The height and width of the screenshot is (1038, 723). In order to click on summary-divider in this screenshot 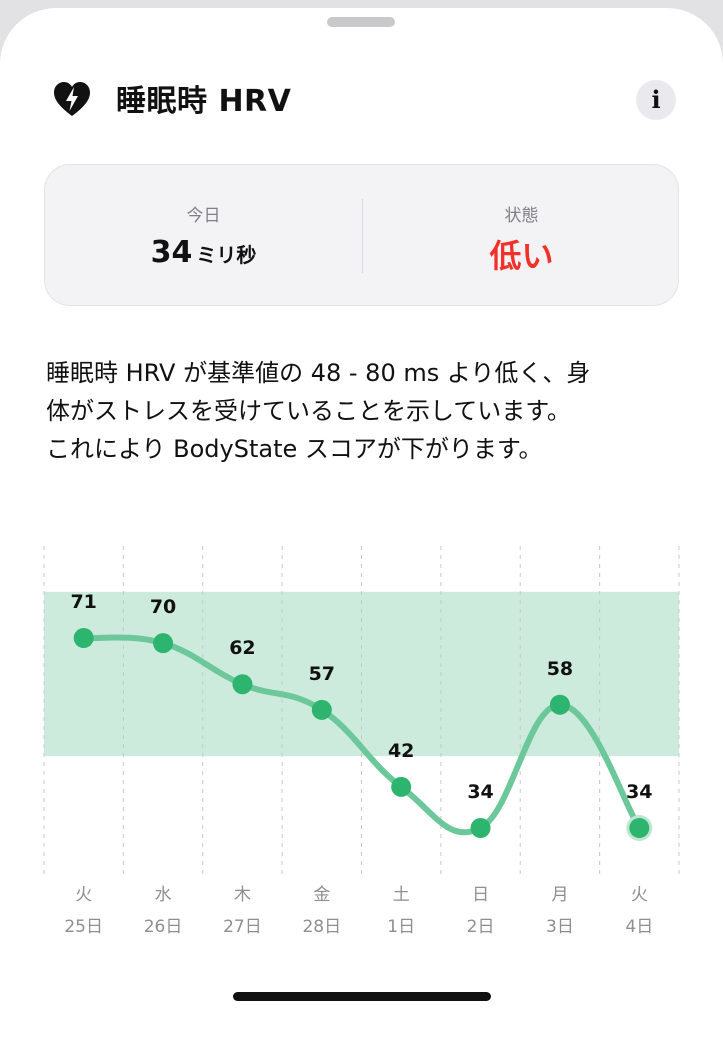, I will do `click(362, 236)`.